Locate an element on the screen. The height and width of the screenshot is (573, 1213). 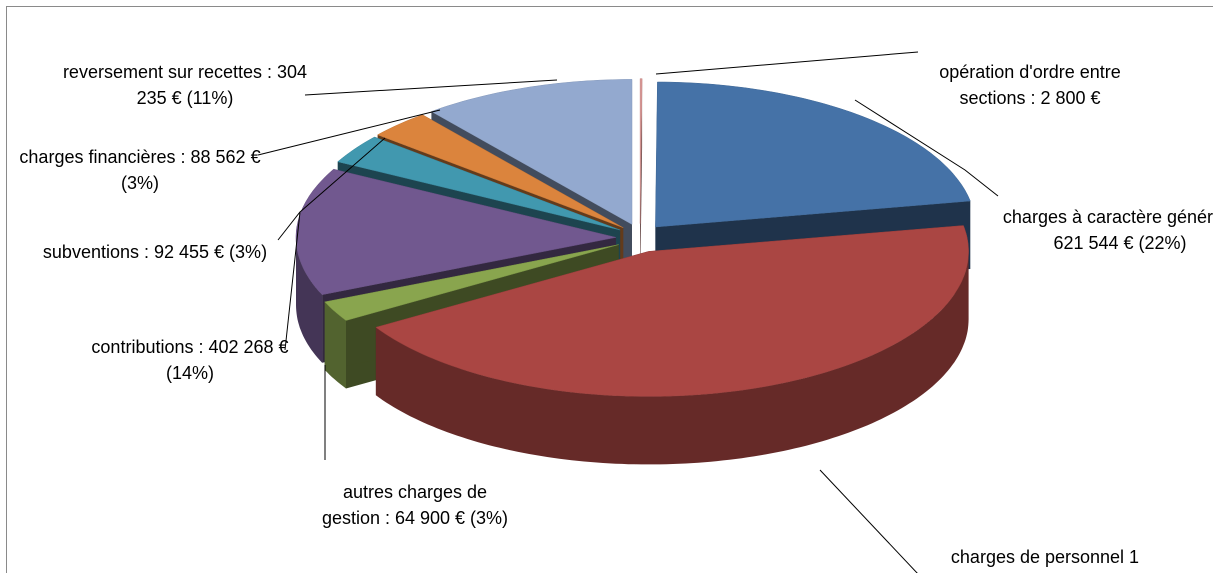
data-label: subventions : 92 455 € (3%) is located at coordinates (155, 252).